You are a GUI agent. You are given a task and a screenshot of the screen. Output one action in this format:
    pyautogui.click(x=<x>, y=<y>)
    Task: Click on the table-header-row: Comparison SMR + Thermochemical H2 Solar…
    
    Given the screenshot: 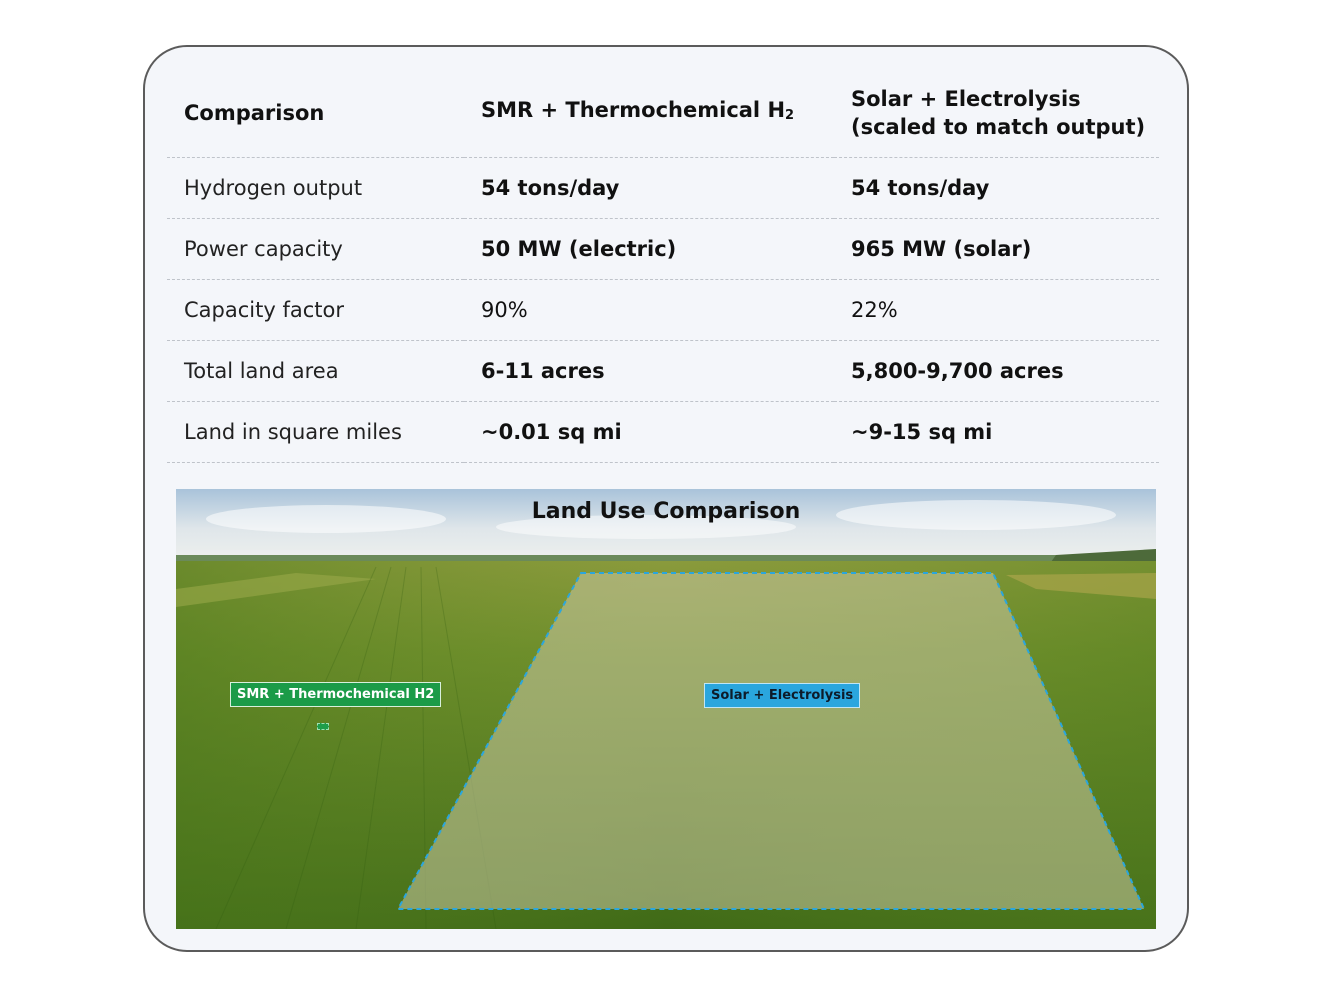 What is the action you would take?
    pyautogui.click(x=663, y=113)
    